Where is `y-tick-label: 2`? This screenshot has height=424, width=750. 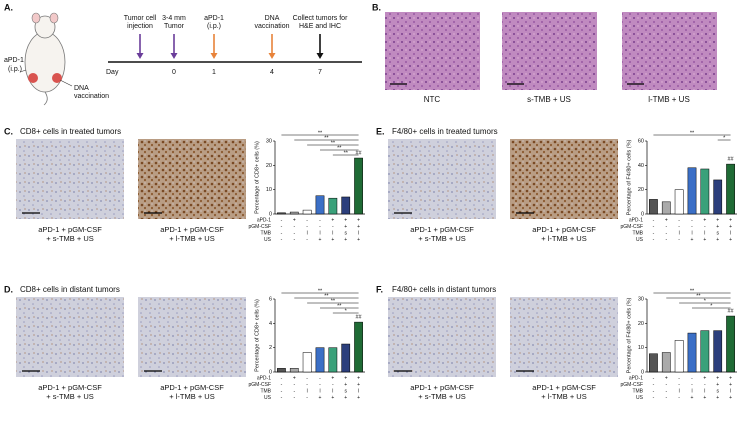
y-tick-label: 2 is located at coordinates (270, 348).